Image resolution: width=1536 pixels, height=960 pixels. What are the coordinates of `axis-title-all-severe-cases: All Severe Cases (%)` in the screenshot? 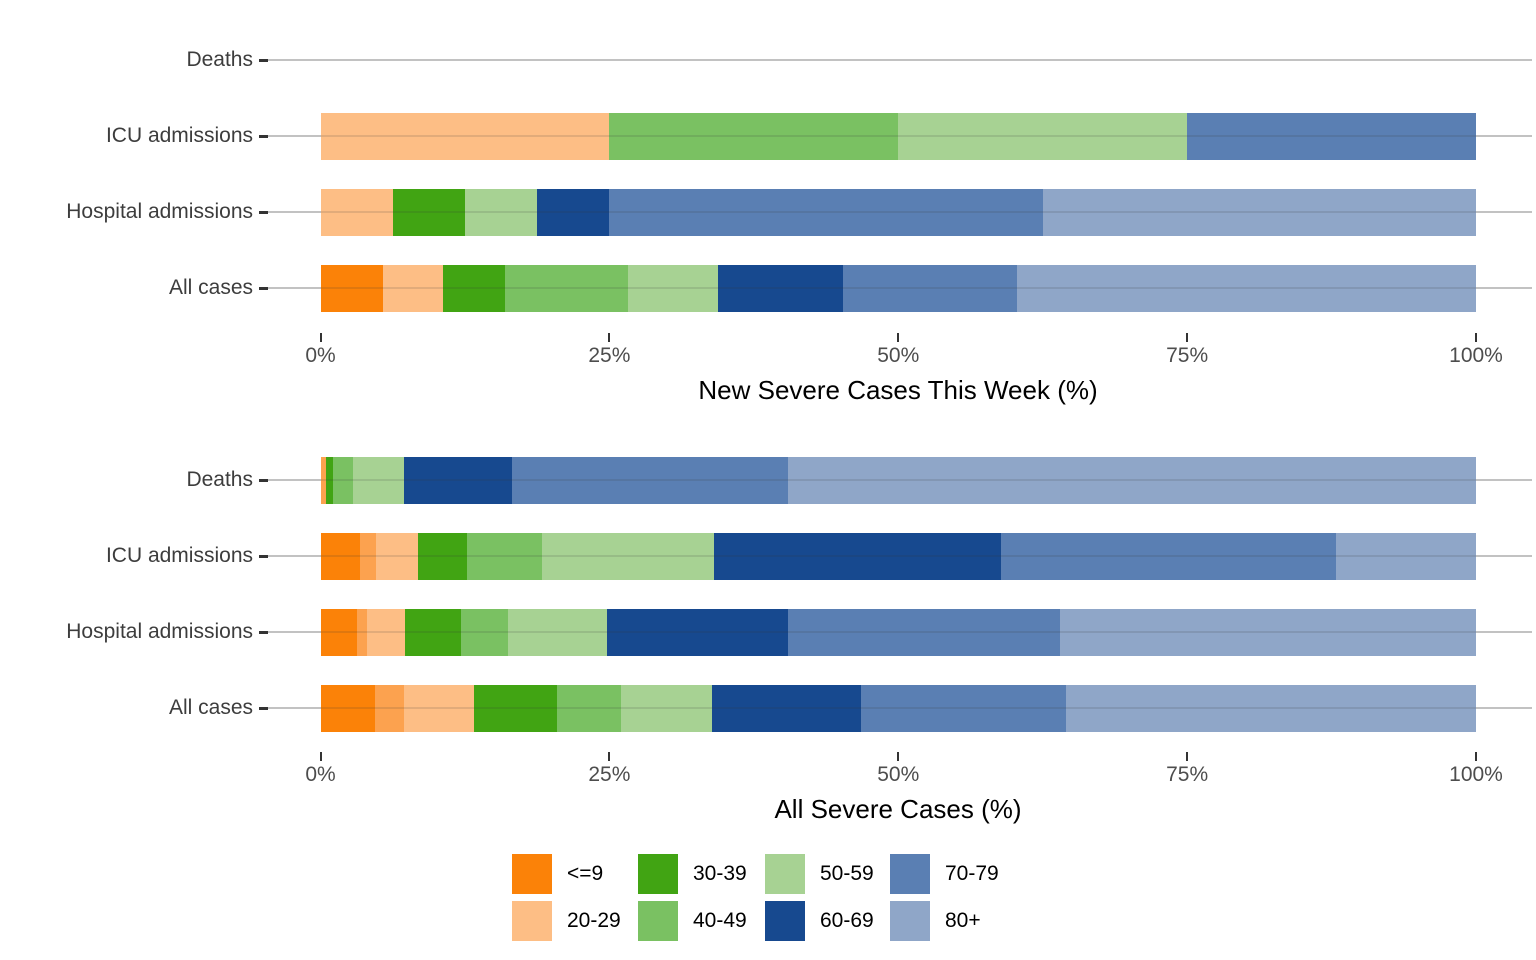 It's located at (898, 809).